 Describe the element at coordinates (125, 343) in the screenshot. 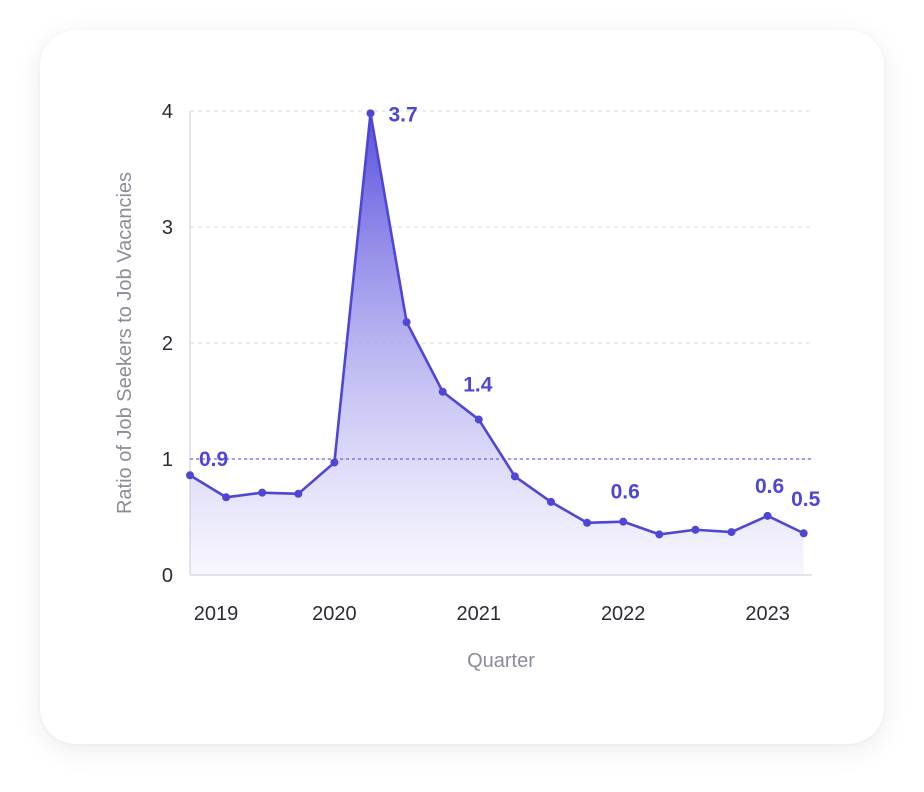

I see `y-axis-title: Ratio of Job Seekers to Job Vacancies` at that location.